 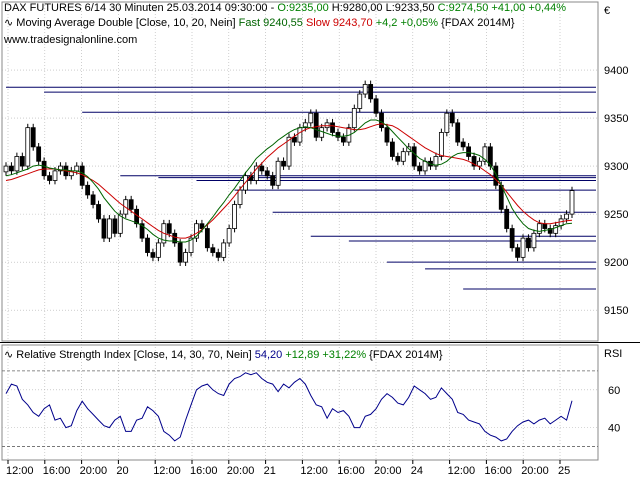 I want to click on x-tick-label: 20, so click(x=122, y=471).